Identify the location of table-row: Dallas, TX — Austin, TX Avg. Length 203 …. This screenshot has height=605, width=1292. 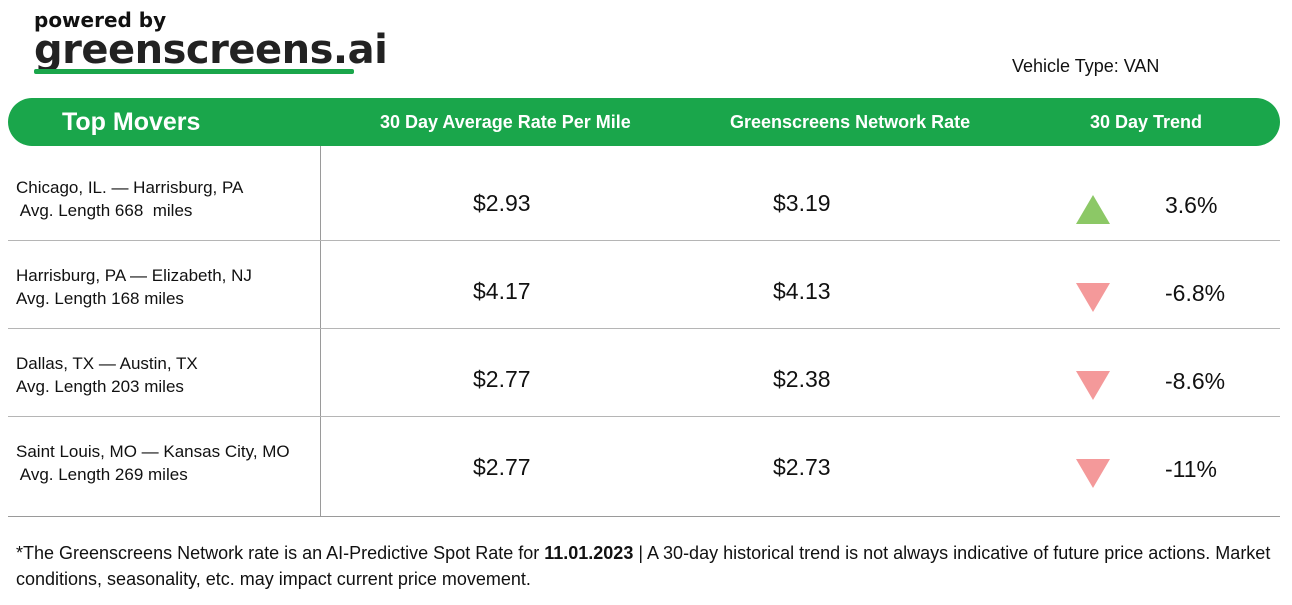
(644, 372).